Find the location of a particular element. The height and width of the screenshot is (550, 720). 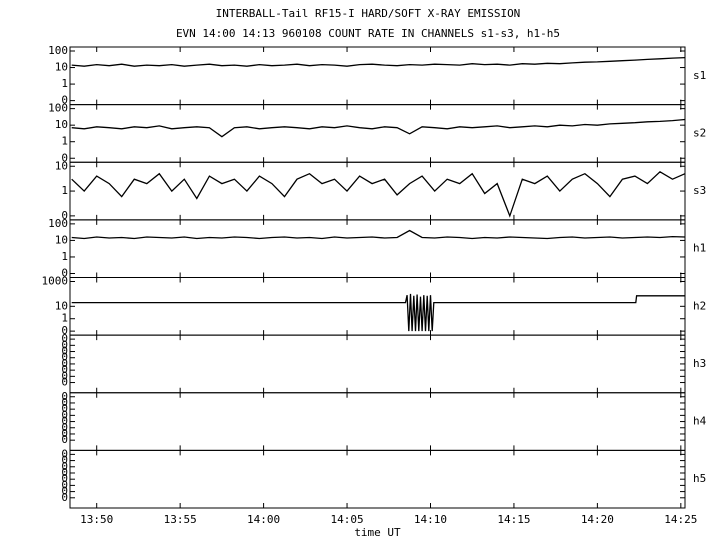

y-tick-label: 1000 is located at coordinates (55, 281).